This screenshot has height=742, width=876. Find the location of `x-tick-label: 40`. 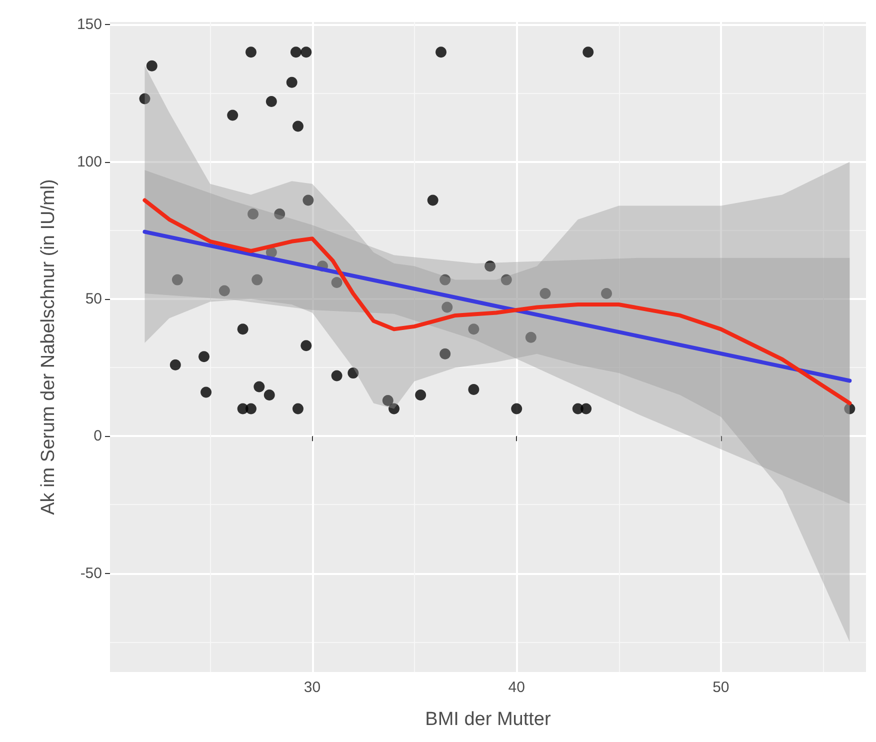

x-tick-label: 40 is located at coordinates (516, 687).